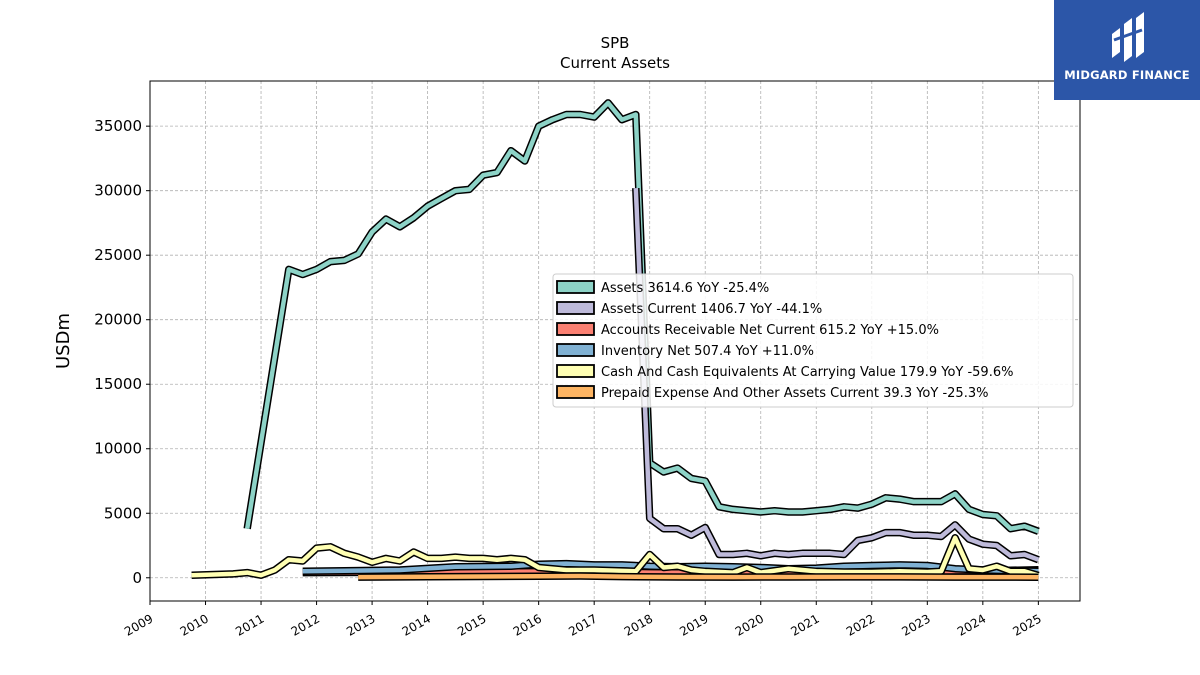 The image size is (1200, 675). Describe the element at coordinates (1128, 37) in the screenshot. I see `midgard-logo-icon` at that location.